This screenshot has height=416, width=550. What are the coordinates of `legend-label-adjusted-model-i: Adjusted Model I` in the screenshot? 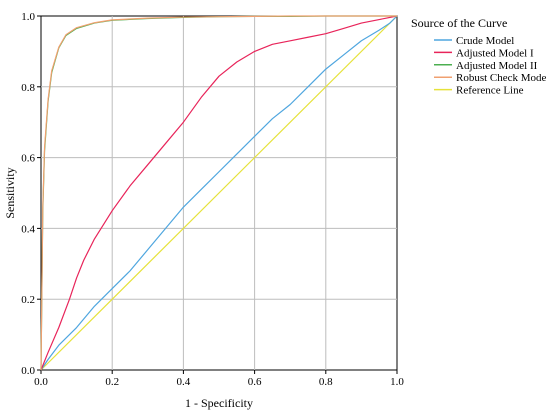 It's located at (495, 53).